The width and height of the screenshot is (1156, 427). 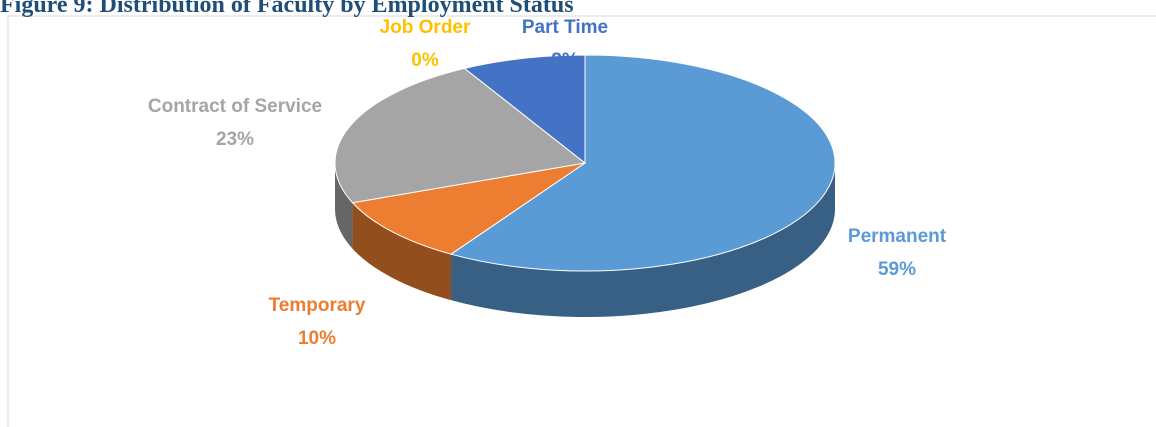 What do you see at coordinates (317, 305) in the screenshot?
I see `slice-label: Temporary` at bounding box center [317, 305].